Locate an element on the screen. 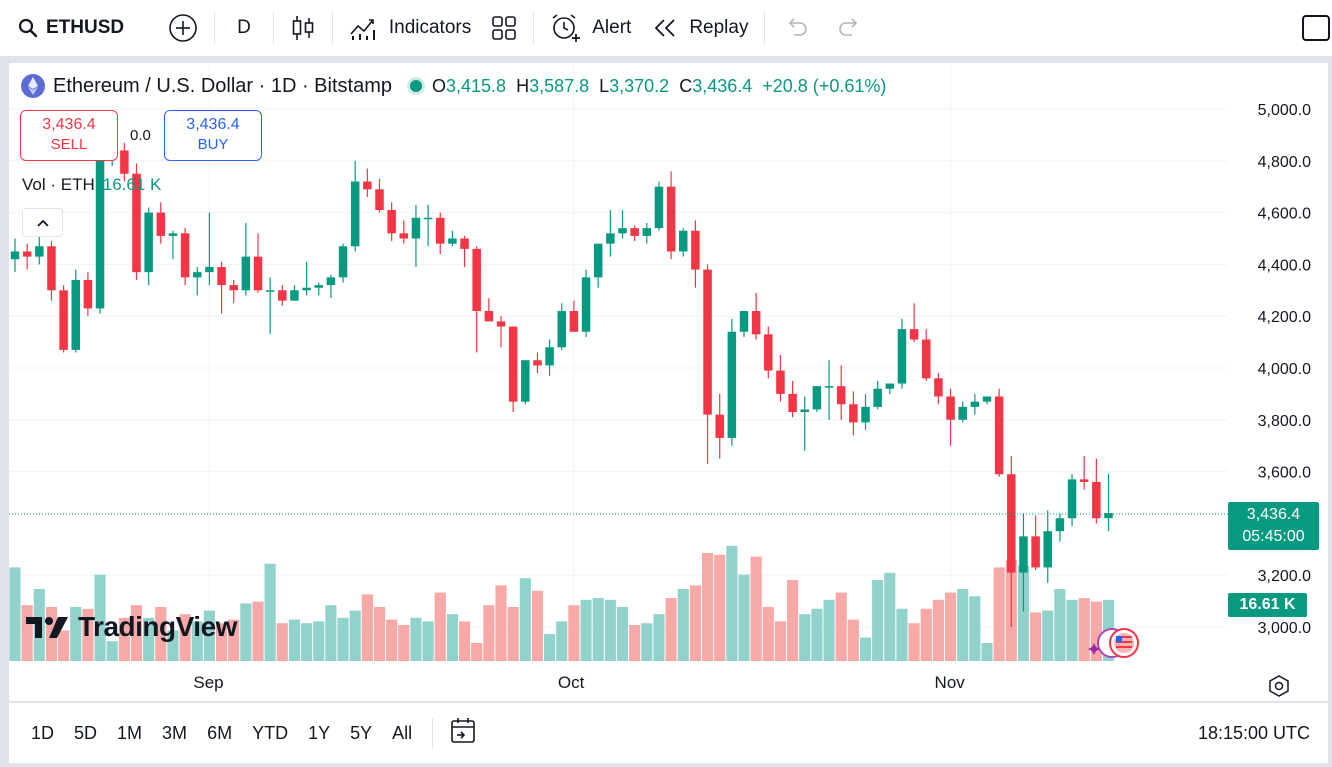  tradingview-logo: TradingView is located at coordinates (130, 627).